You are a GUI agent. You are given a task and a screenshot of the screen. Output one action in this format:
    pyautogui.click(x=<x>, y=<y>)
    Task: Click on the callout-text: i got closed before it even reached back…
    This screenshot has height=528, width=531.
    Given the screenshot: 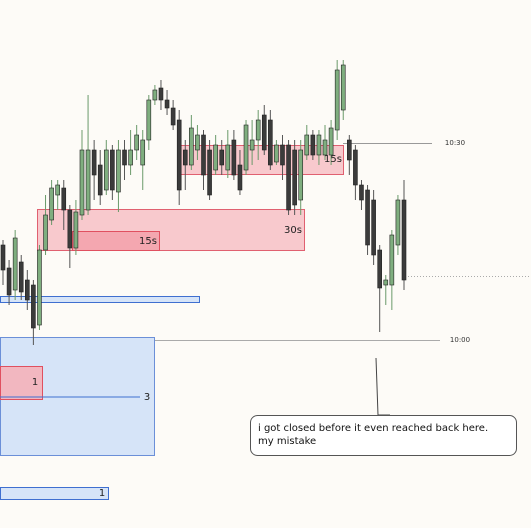 What is the action you would take?
    pyautogui.click(x=373, y=428)
    